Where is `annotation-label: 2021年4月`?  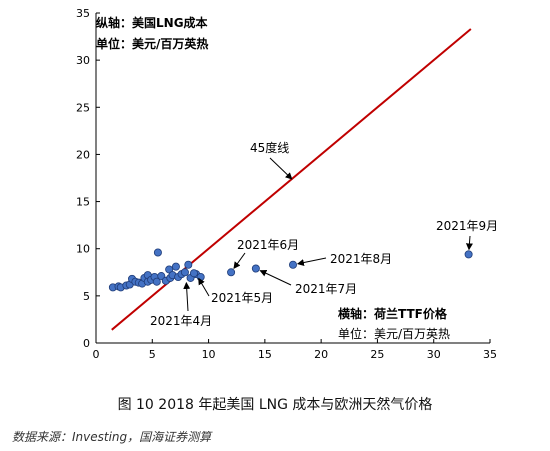
annotation-label: 2021年4月 is located at coordinates (181, 321).